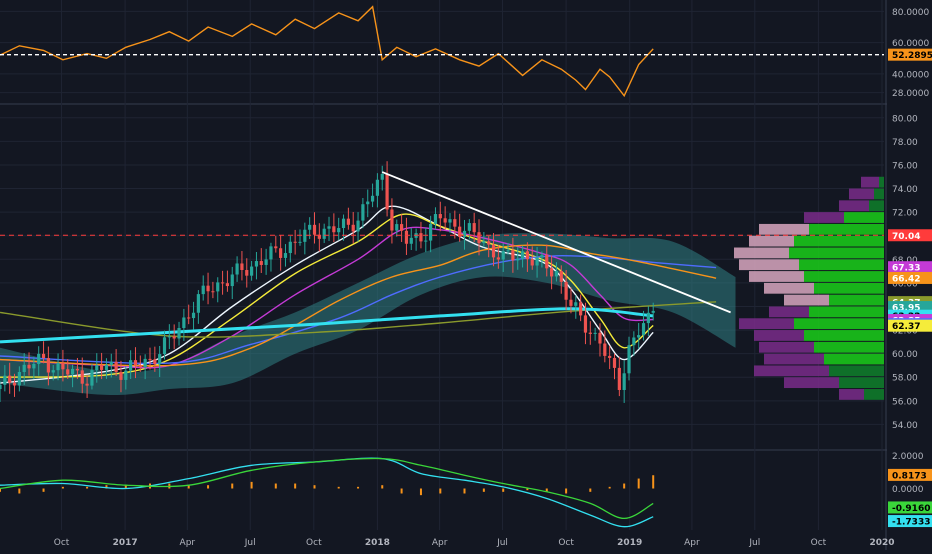 This screenshot has height=554, width=932. I want to click on price-tick-label: 68.00, so click(905, 261).